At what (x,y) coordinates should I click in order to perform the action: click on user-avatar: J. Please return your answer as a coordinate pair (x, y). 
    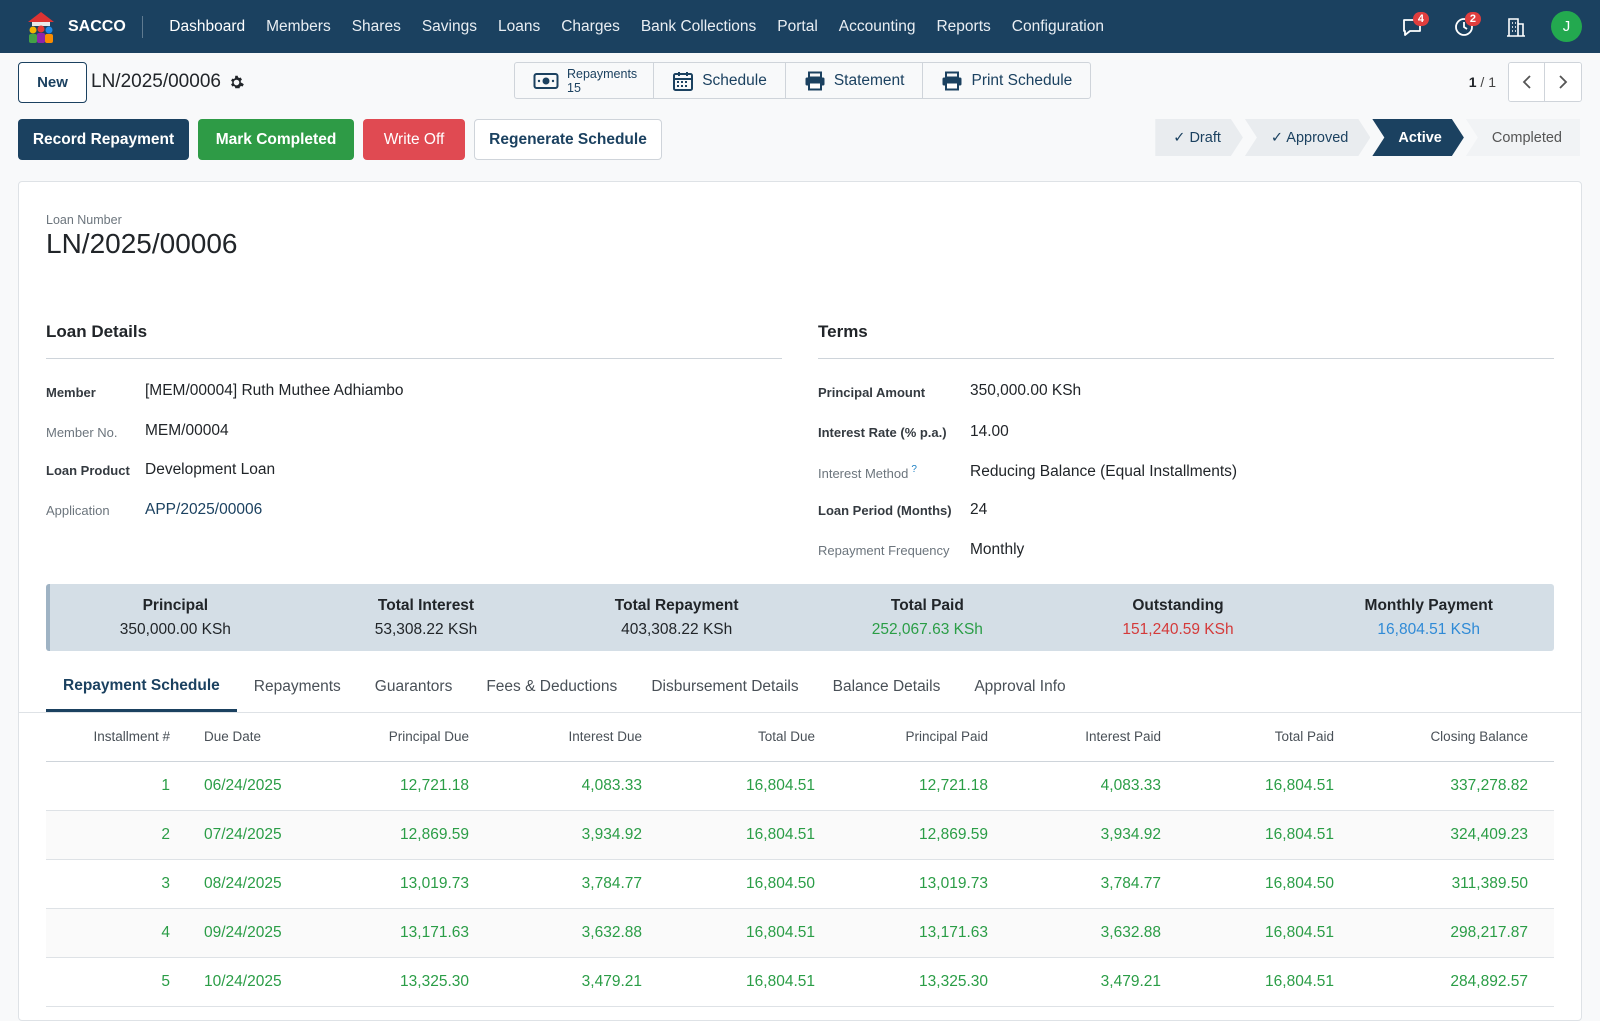
    Looking at the image, I should click on (1566, 26).